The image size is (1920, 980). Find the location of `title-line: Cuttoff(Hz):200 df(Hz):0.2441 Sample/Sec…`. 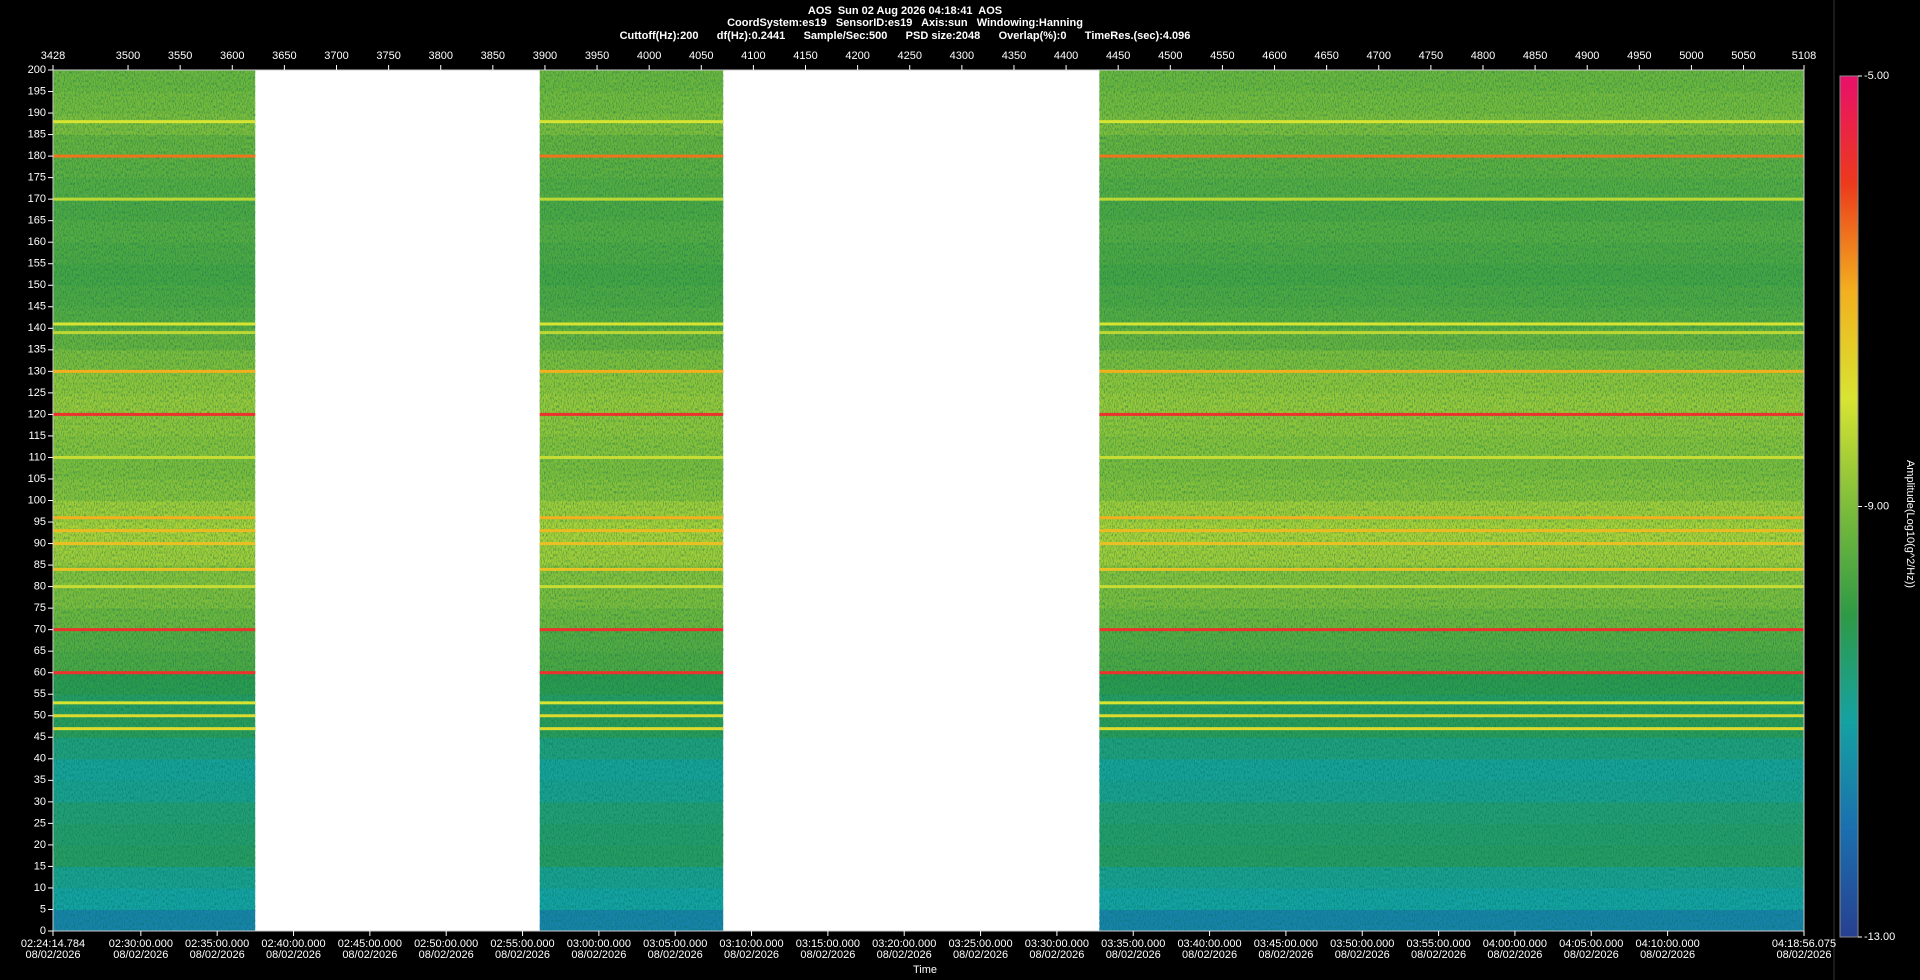

title-line: Cuttoff(Hz):200 df(Hz):0.2441 Sample/Sec… is located at coordinates (905, 36).